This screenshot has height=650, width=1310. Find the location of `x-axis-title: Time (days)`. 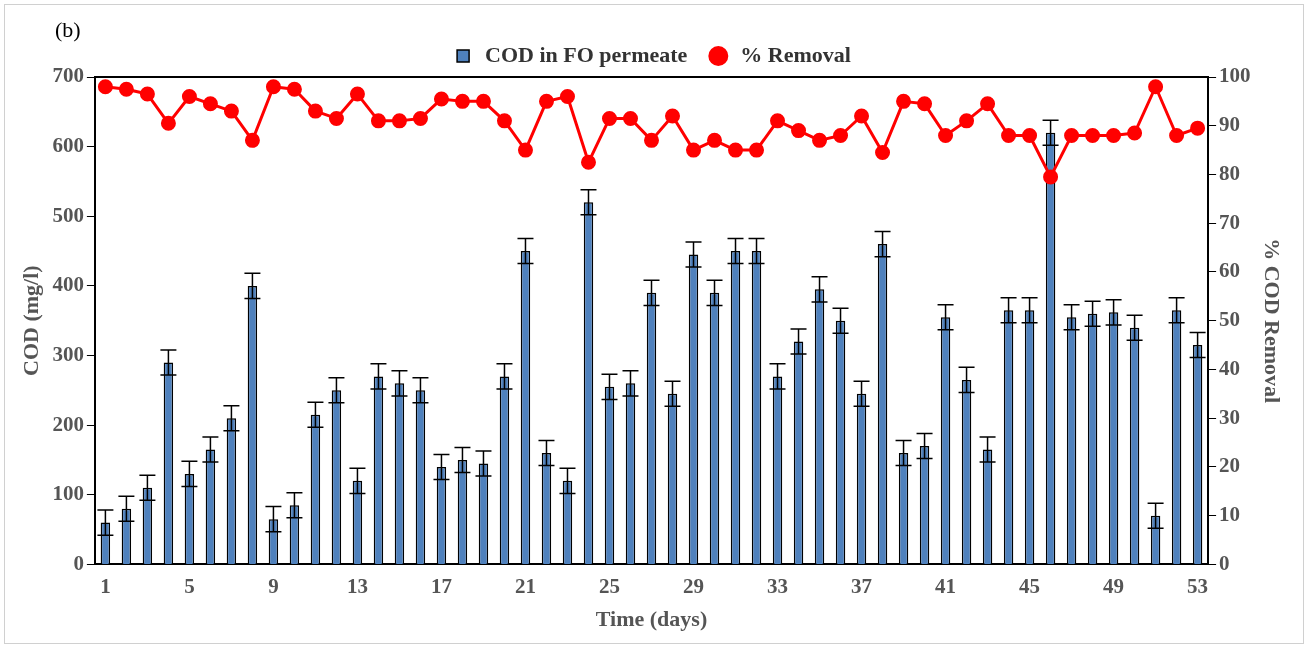

x-axis-title: Time (days) is located at coordinates (651, 619).